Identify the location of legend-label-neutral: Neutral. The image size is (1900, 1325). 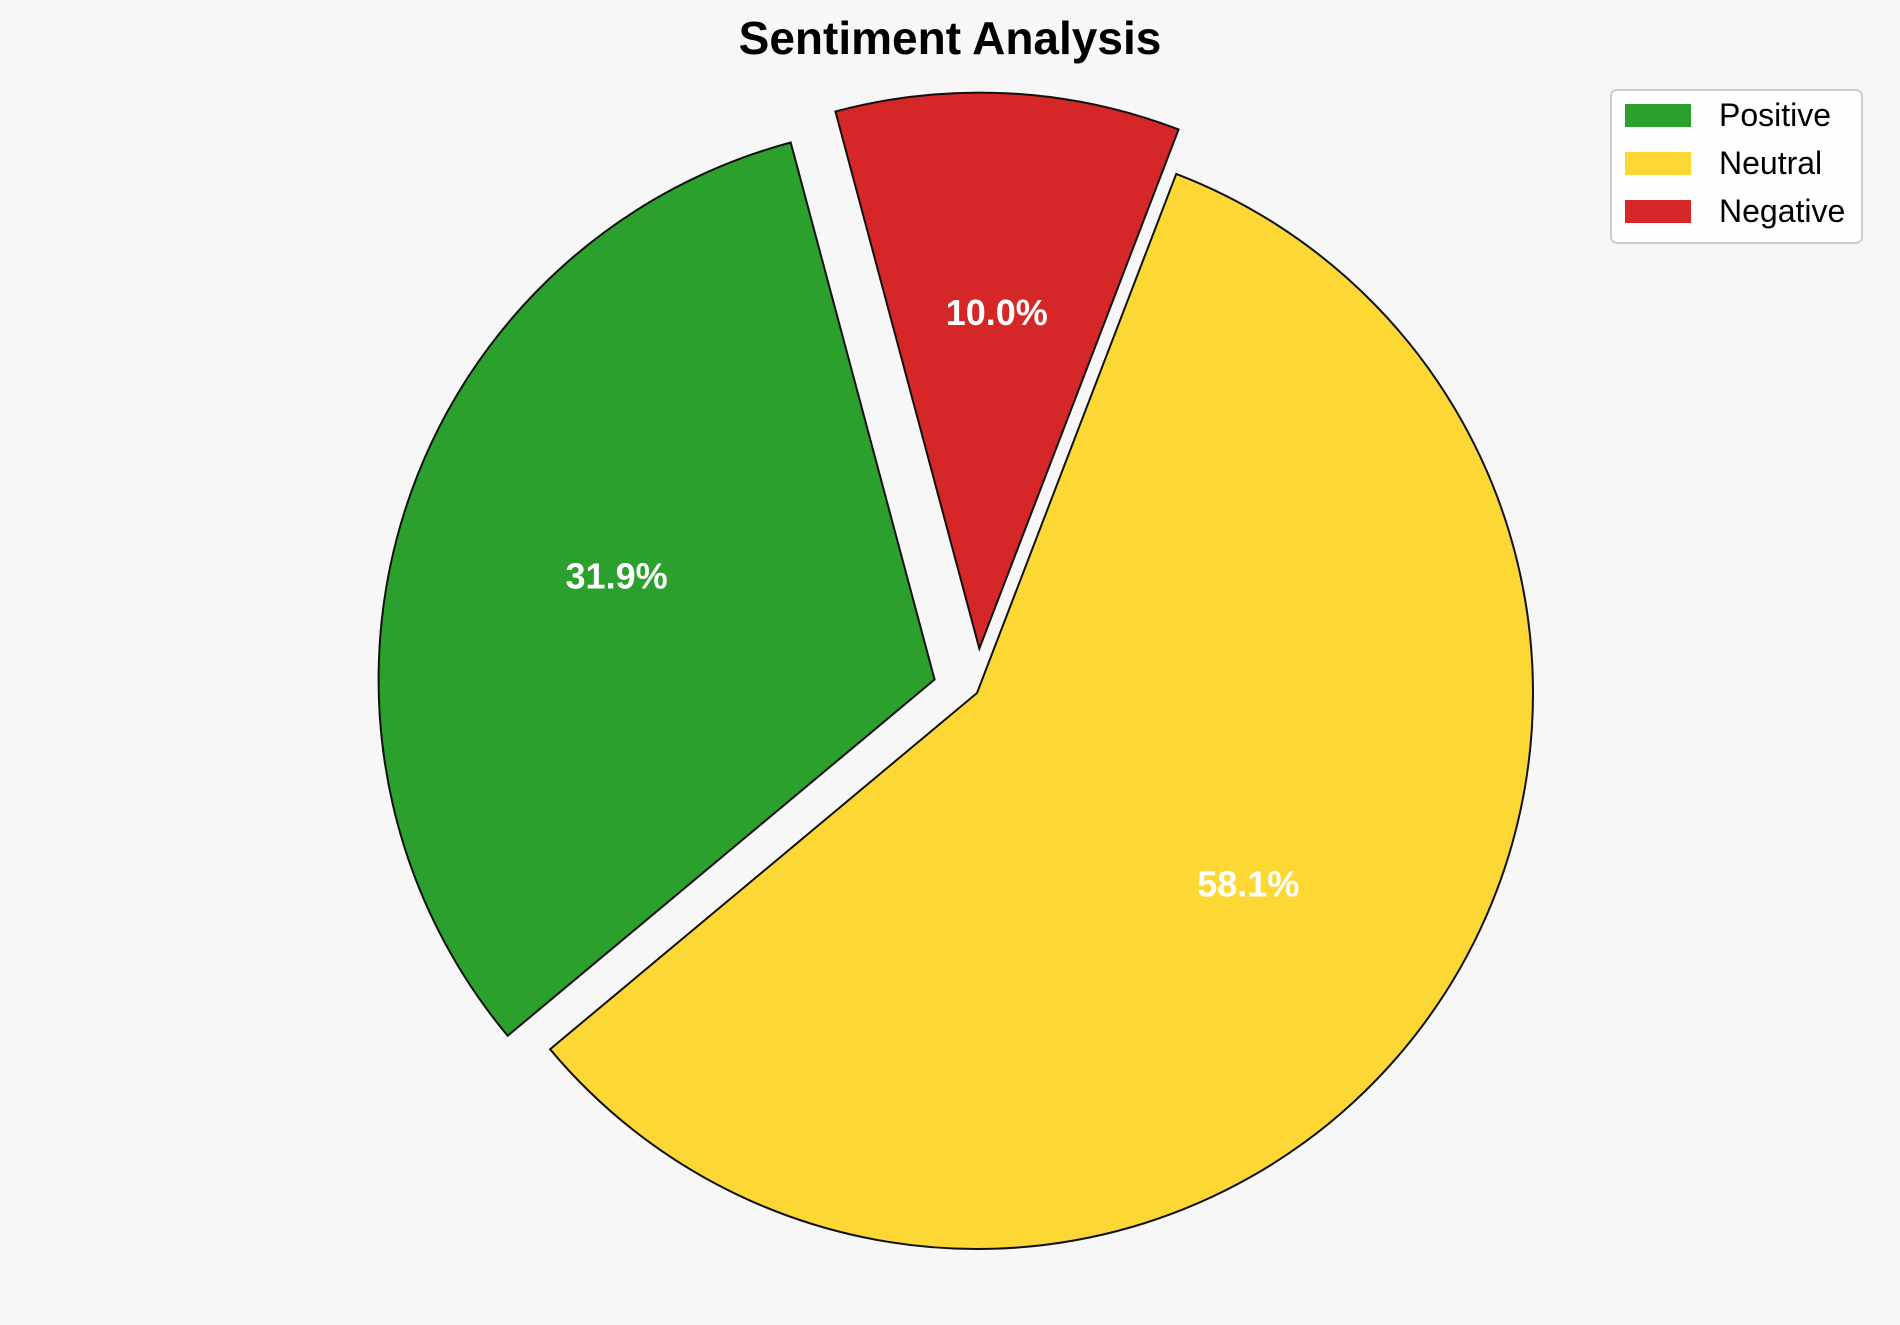
(1770, 163).